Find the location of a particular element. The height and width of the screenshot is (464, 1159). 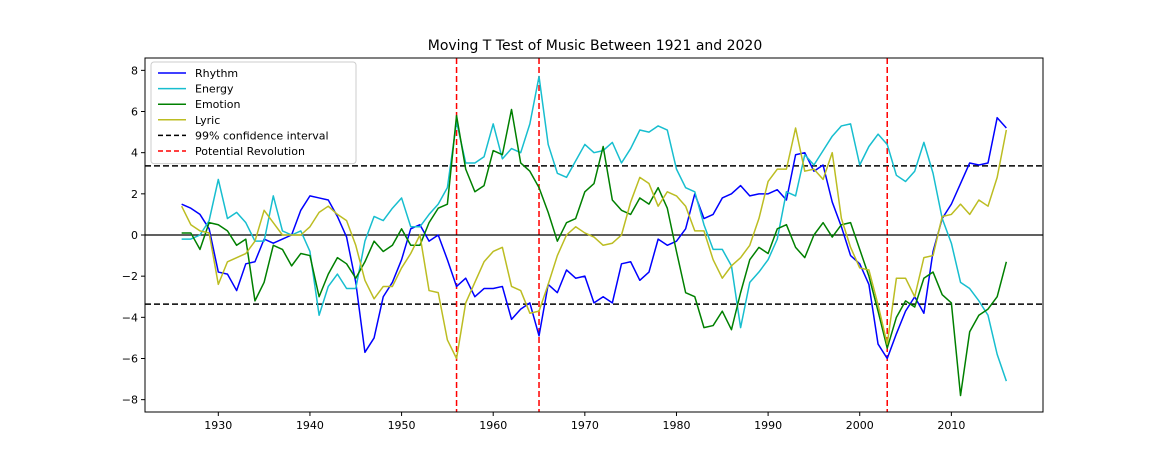

x-tick-label: 1990 is located at coordinates (768, 425).